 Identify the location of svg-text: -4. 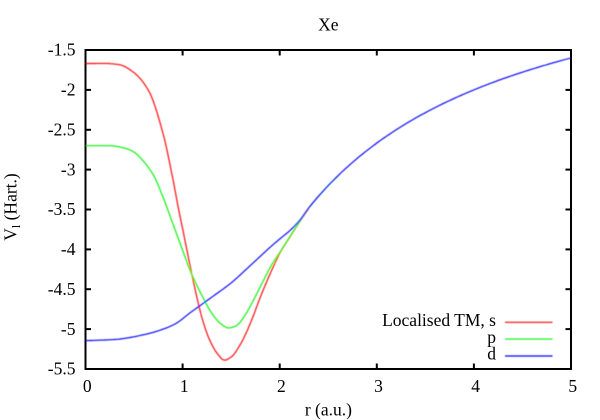
(68, 249).